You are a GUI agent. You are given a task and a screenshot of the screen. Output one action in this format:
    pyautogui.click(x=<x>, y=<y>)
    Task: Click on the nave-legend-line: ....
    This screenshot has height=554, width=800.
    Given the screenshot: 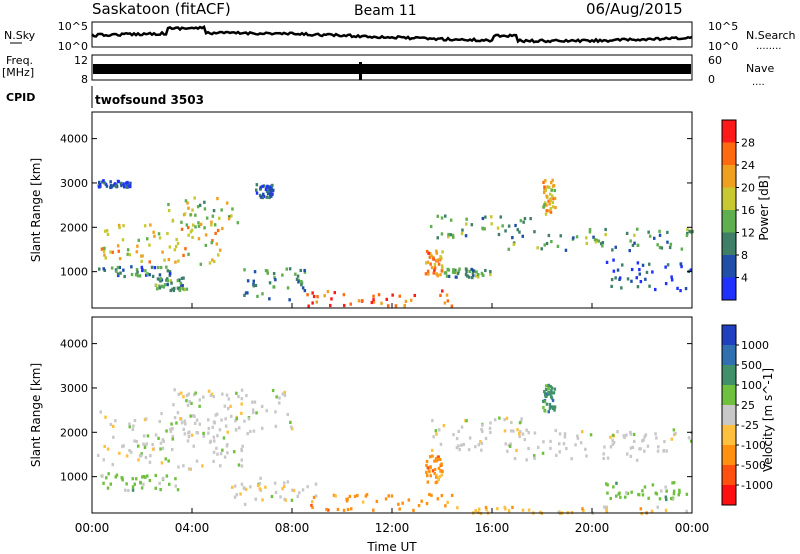 What is the action you would take?
    pyautogui.click(x=758, y=82)
    